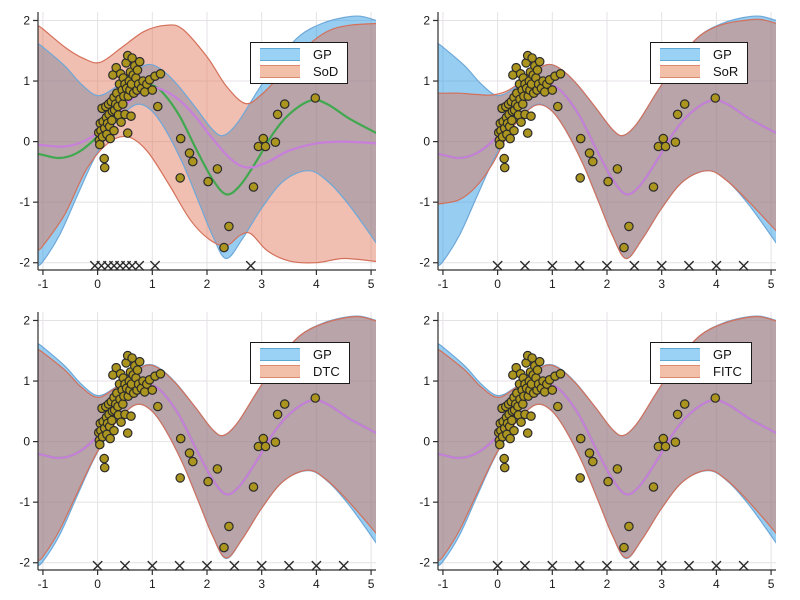 This screenshot has height=600, width=800. I want to click on y-tick-label: -2, so click(424, 263).